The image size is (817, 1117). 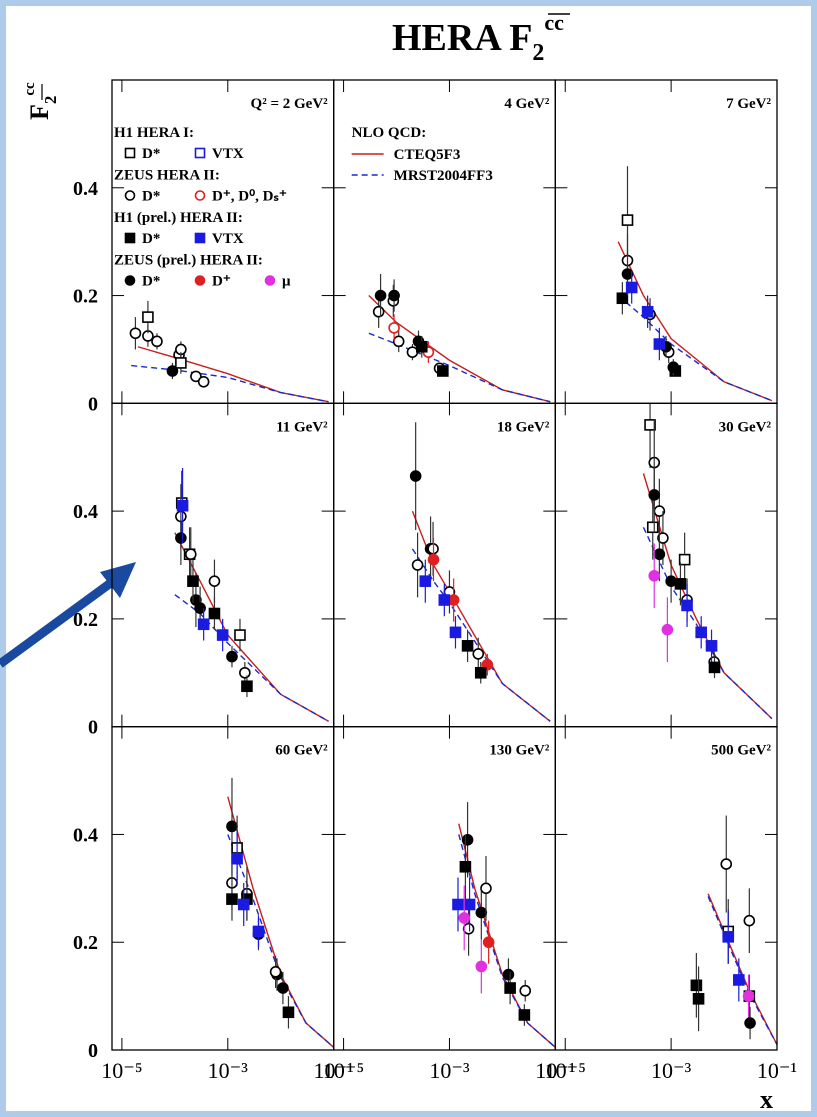 I want to click on legend-title: ZEUS HERA II:, so click(x=167, y=176).